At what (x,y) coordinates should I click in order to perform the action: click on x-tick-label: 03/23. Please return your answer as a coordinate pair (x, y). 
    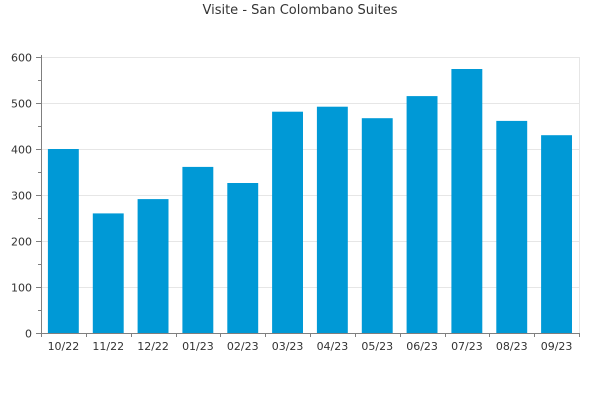
    Looking at the image, I should click on (288, 346).